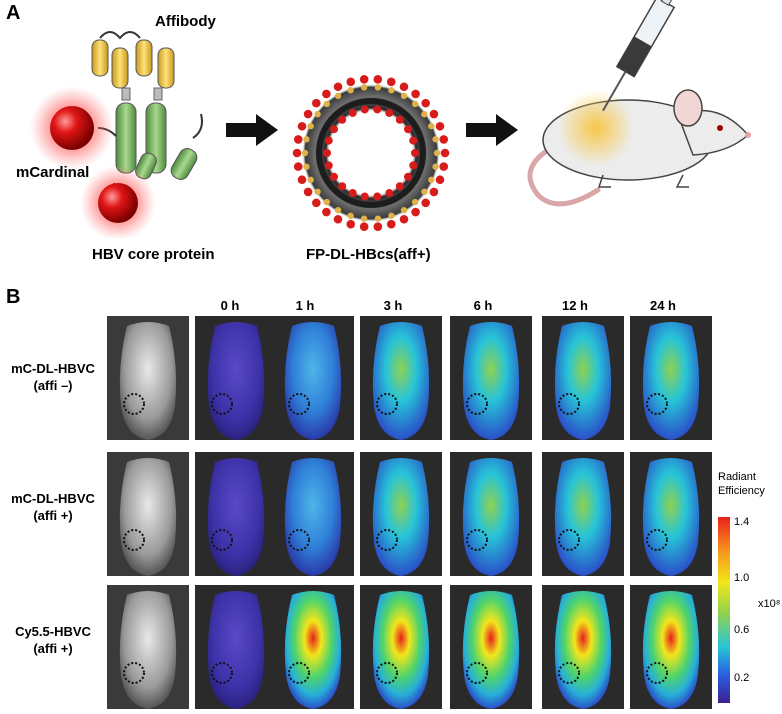 The image size is (782, 714). What do you see at coordinates (574, 305) in the screenshot?
I see `time-header-12h: 12 h` at bounding box center [574, 305].